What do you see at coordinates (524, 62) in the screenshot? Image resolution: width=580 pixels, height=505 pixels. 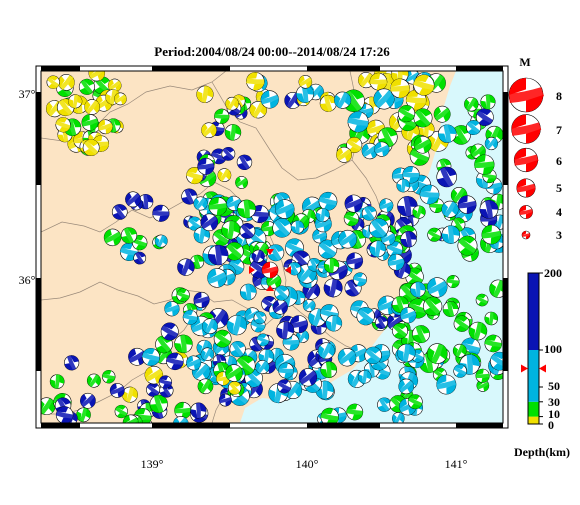 I see `magnitude-legend-header: M` at bounding box center [524, 62].